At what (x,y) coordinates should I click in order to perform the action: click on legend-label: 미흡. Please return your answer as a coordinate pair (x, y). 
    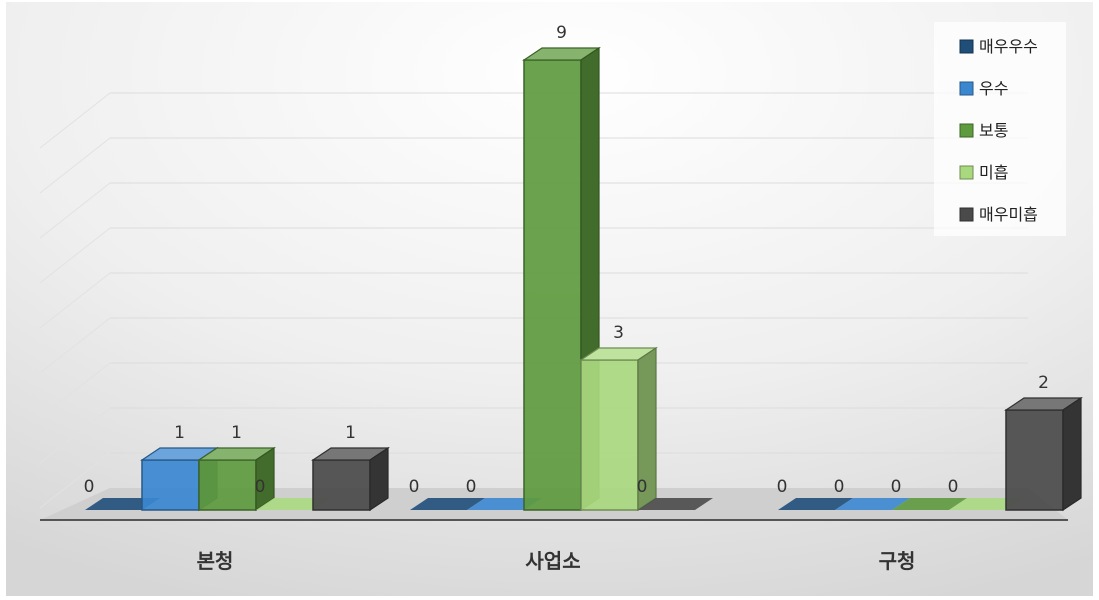
    Looking at the image, I should click on (993, 172).